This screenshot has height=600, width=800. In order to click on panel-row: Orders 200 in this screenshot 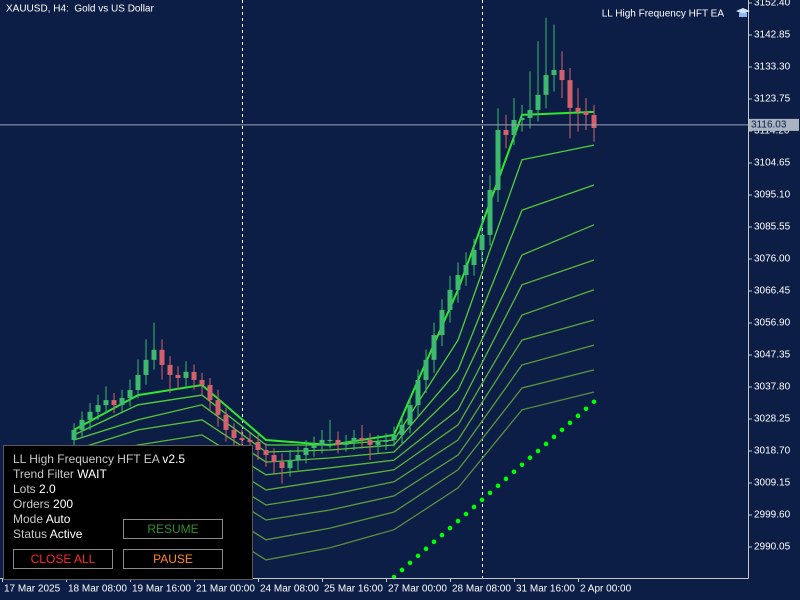, I will do `click(43, 504)`.